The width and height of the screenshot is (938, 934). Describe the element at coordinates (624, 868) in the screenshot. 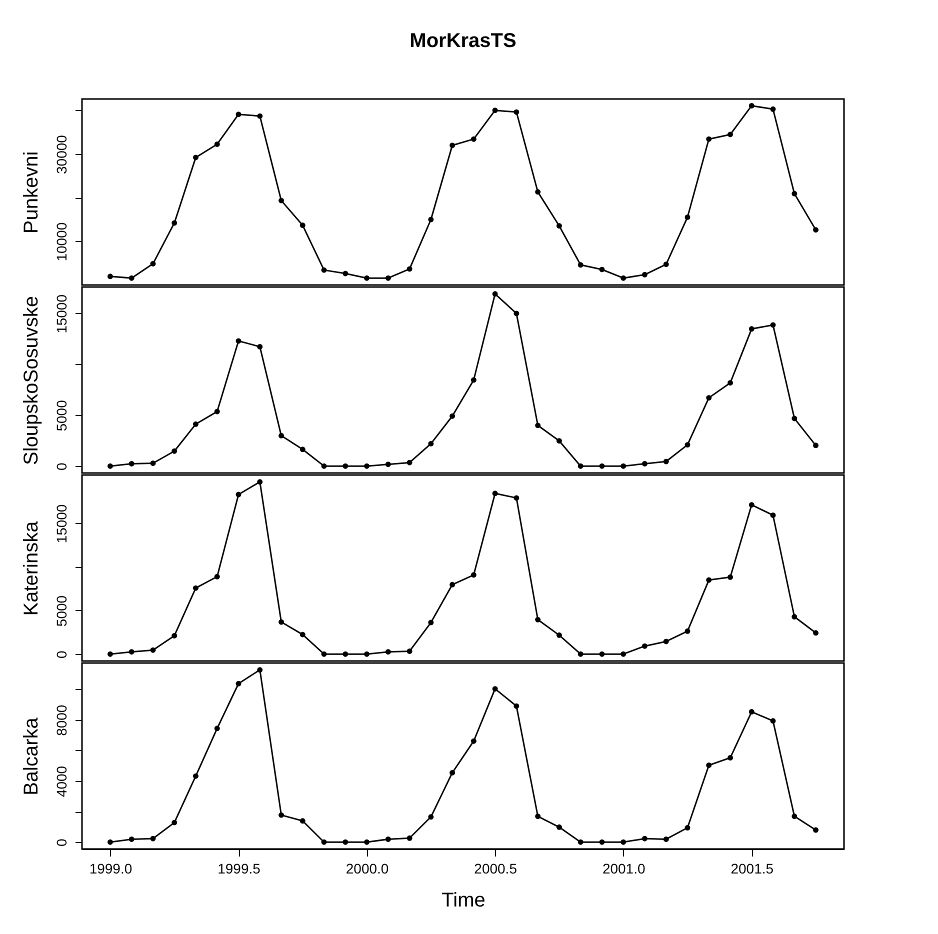

I see `x-tick-label: 2001.0` at that location.